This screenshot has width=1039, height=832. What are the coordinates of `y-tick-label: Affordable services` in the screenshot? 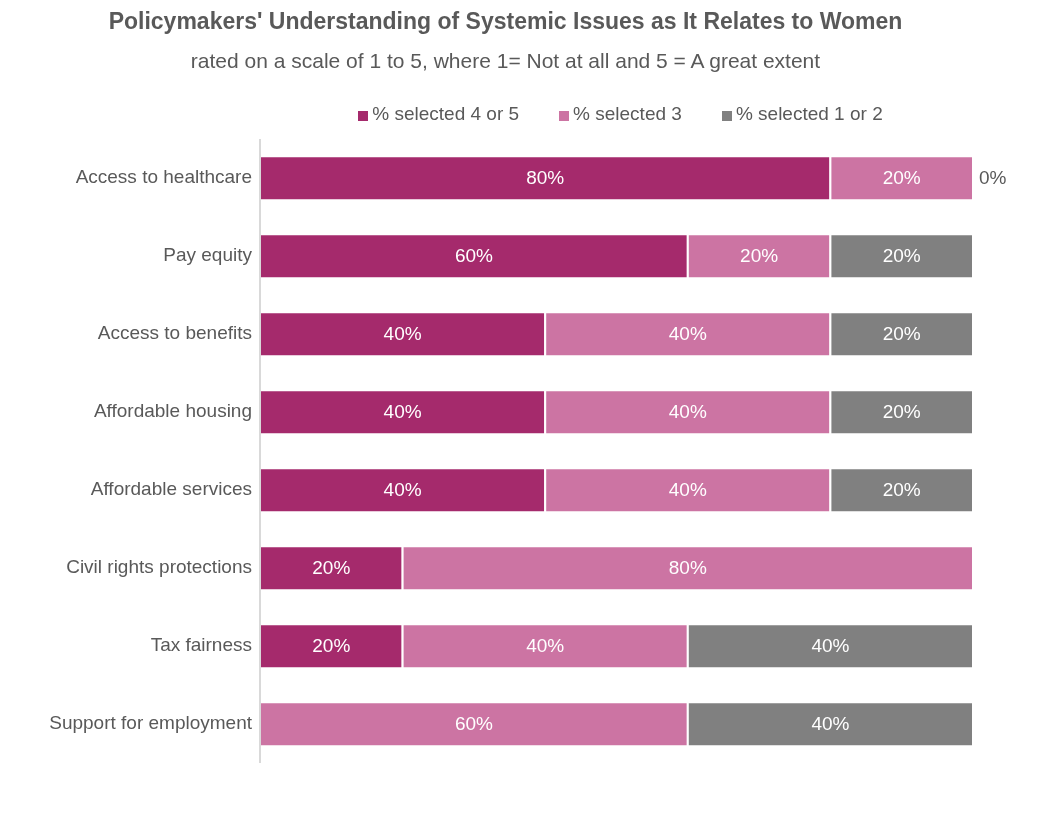 It's located at (171, 488).